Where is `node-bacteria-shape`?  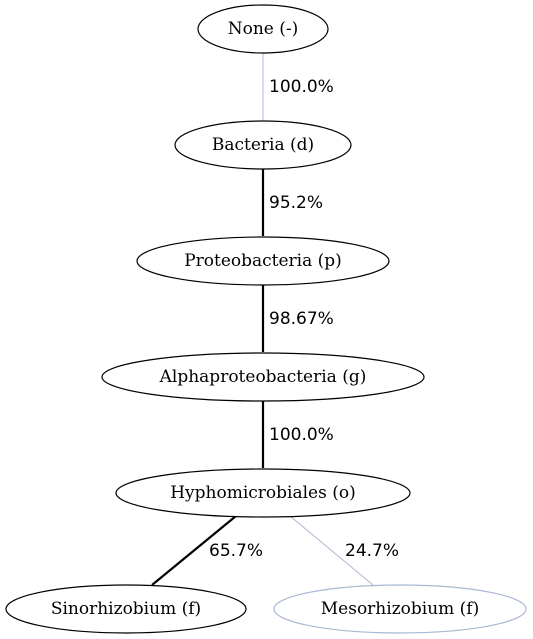
node-bacteria-shape is located at coordinates (263, 145).